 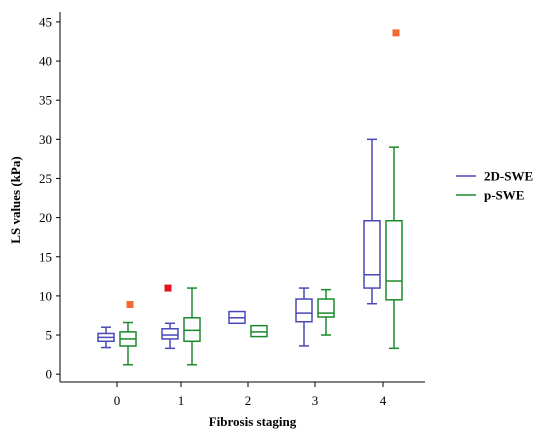 What do you see at coordinates (494, 186) in the screenshot?
I see `legend: 2D-SWE p-SWE` at bounding box center [494, 186].